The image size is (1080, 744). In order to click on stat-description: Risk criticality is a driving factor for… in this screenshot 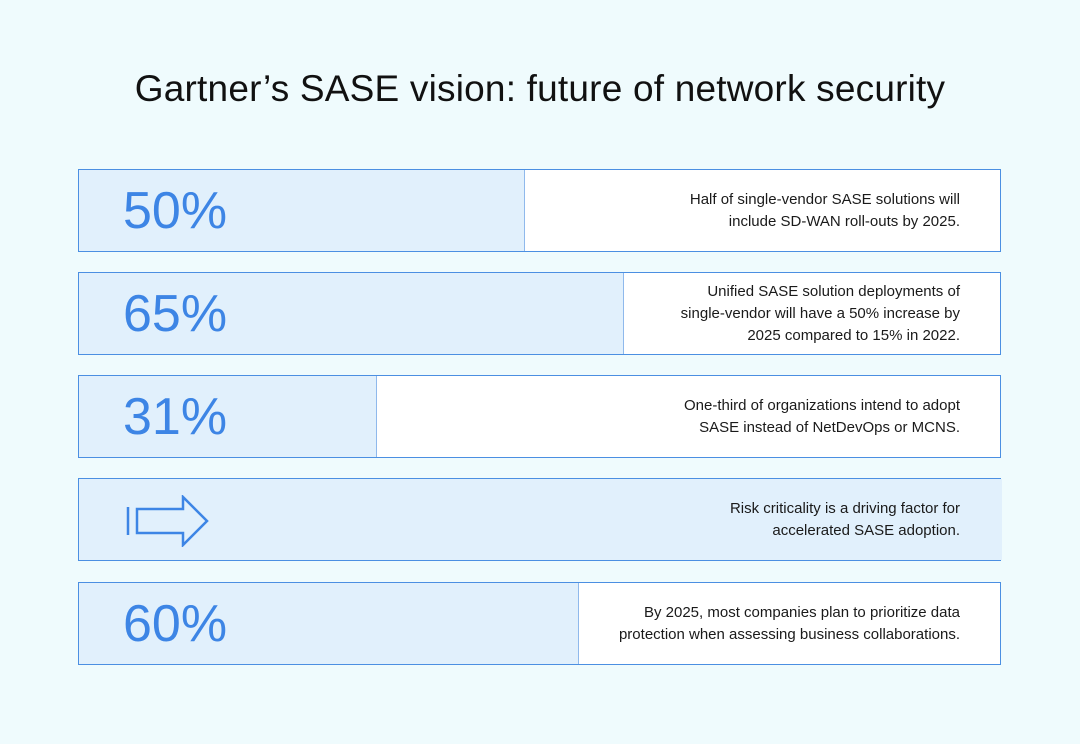, I will do `click(845, 519)`.